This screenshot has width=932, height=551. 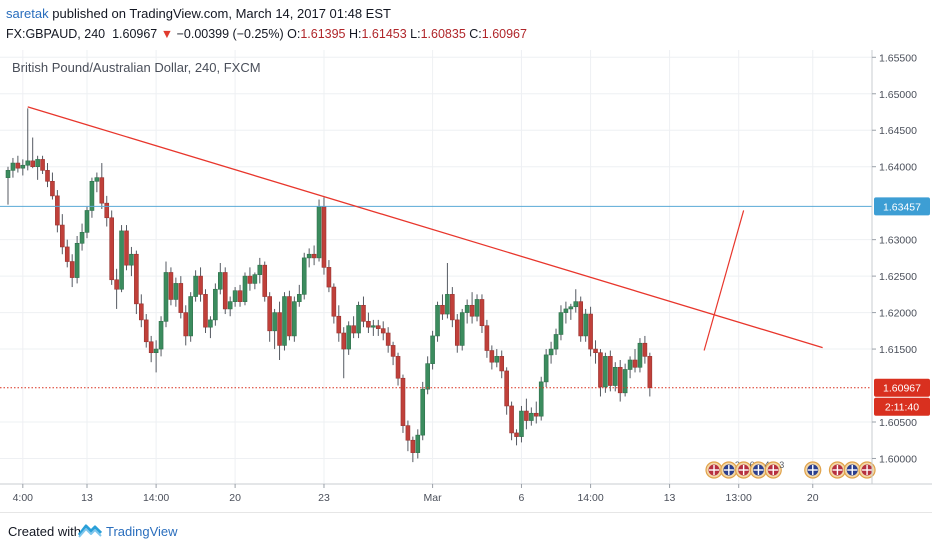 I want to click on publisher-link: saretak, so click(x=27, y=13).